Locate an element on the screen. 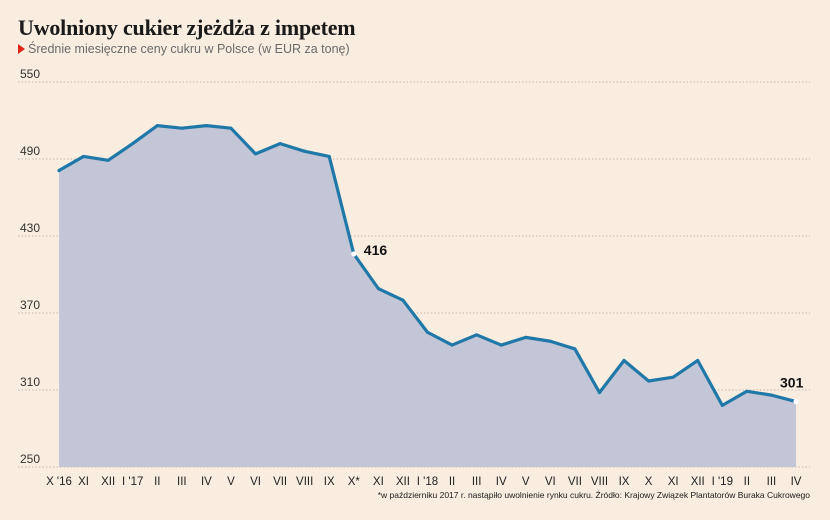  y-tick-label: 490 is located at coordinates (30, 151).